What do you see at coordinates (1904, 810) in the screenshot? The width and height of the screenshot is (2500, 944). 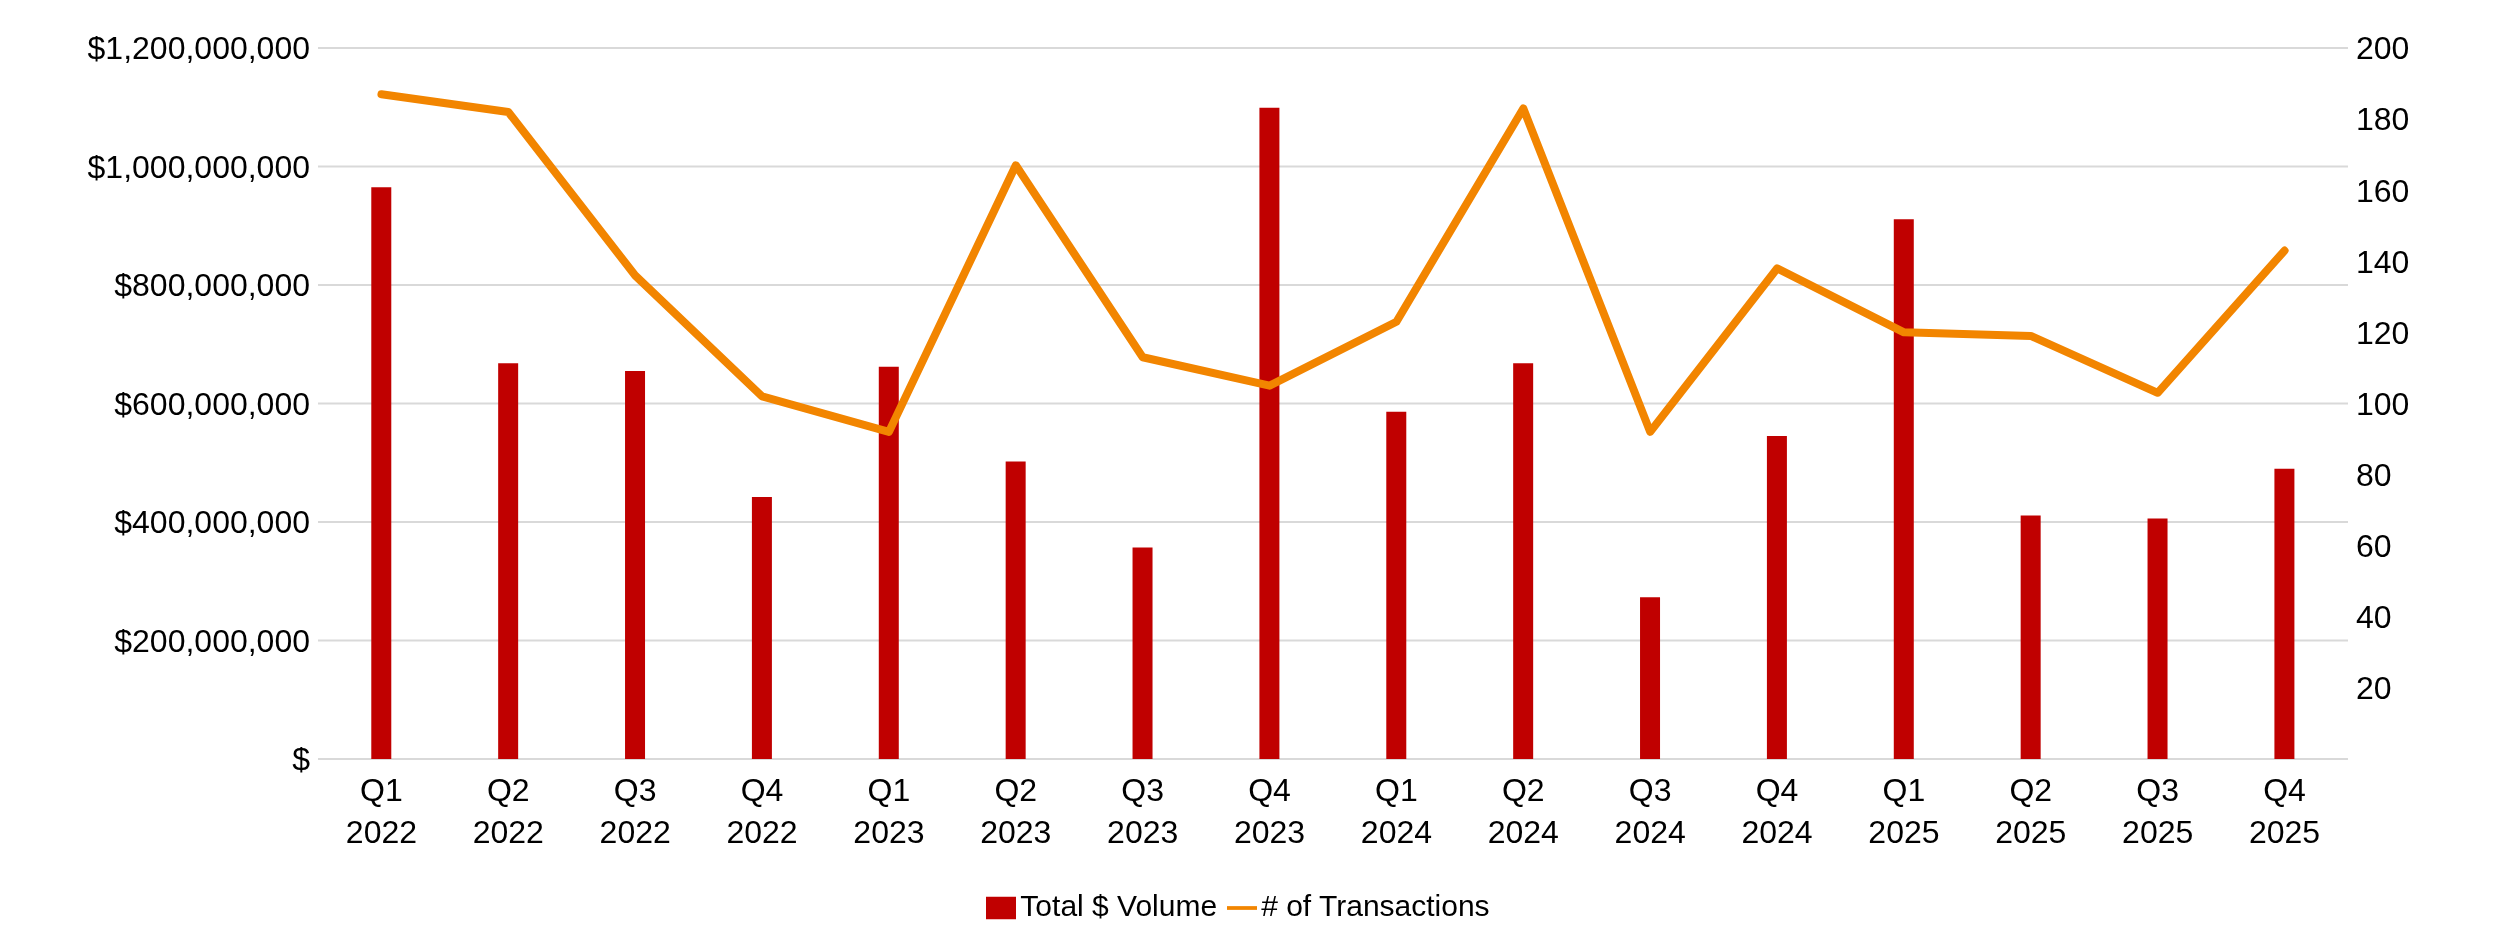 I see `x-tick-label: Q1 2025` at bounding box center [1904, 810].